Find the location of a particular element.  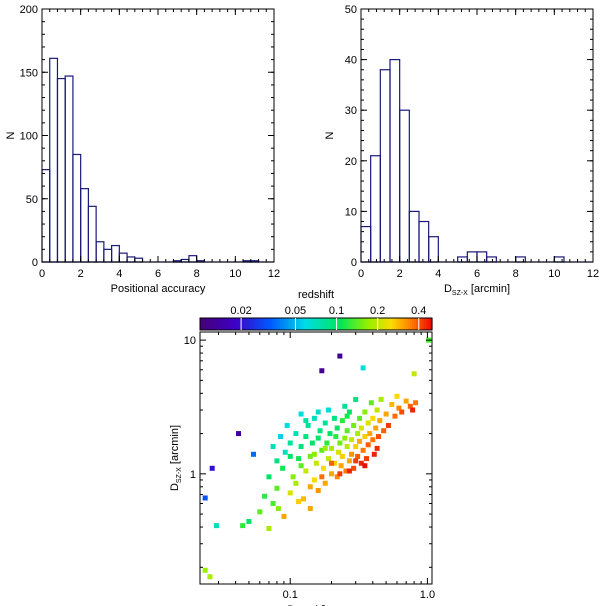

x-axis-label-part: SZ-X is located at coordinates (460, 293).